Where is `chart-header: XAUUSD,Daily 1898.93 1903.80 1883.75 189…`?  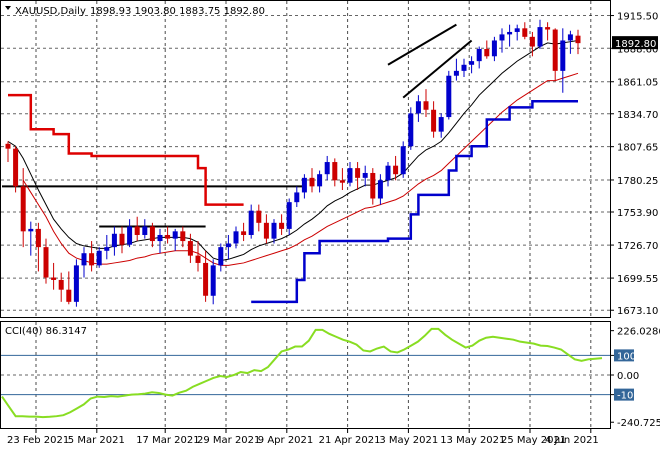
chart-header: XAUUSD,Daily 1898.93 1903.80 1883.75 189… is located at coordinates (135, 11).